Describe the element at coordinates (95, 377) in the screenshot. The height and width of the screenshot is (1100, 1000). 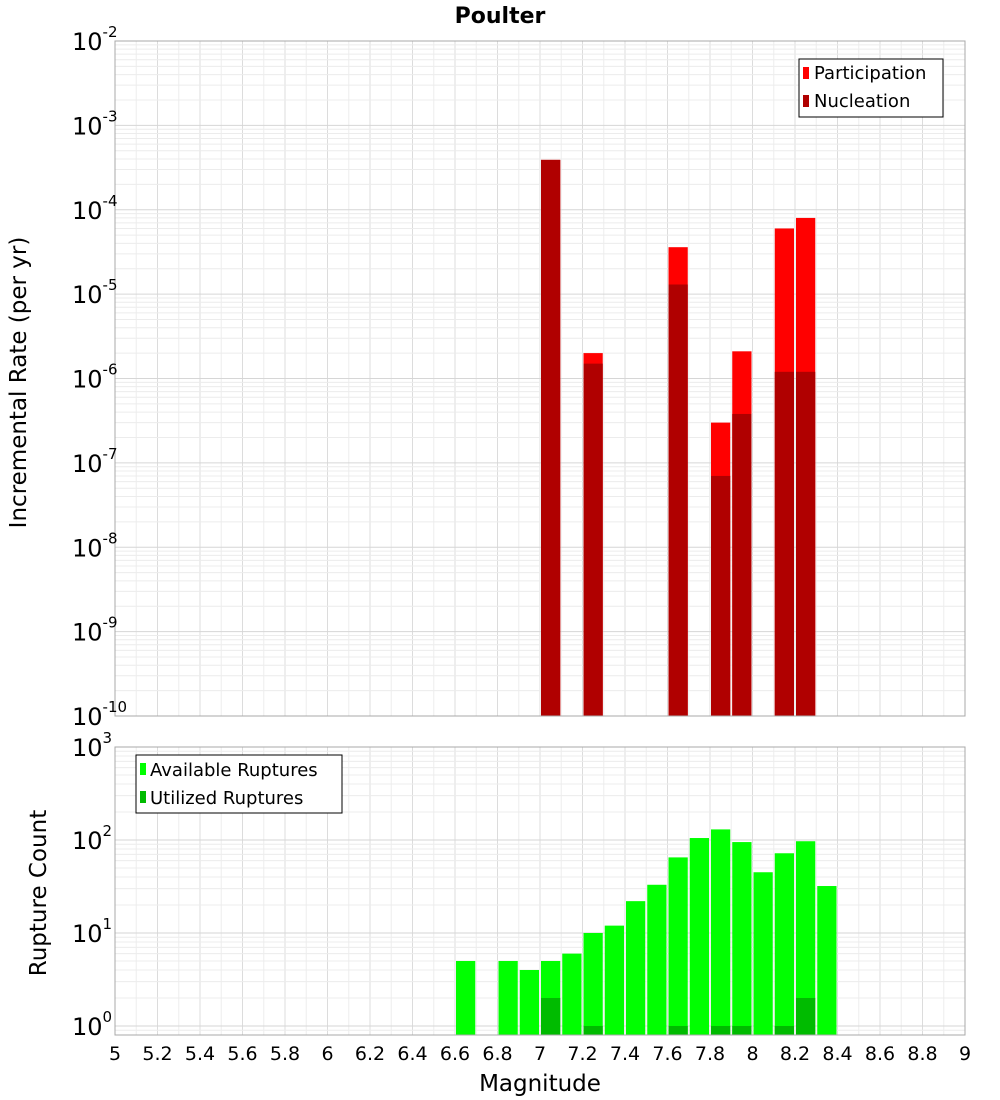
I see `y-tick-label: 10⁻⁶` at that location.